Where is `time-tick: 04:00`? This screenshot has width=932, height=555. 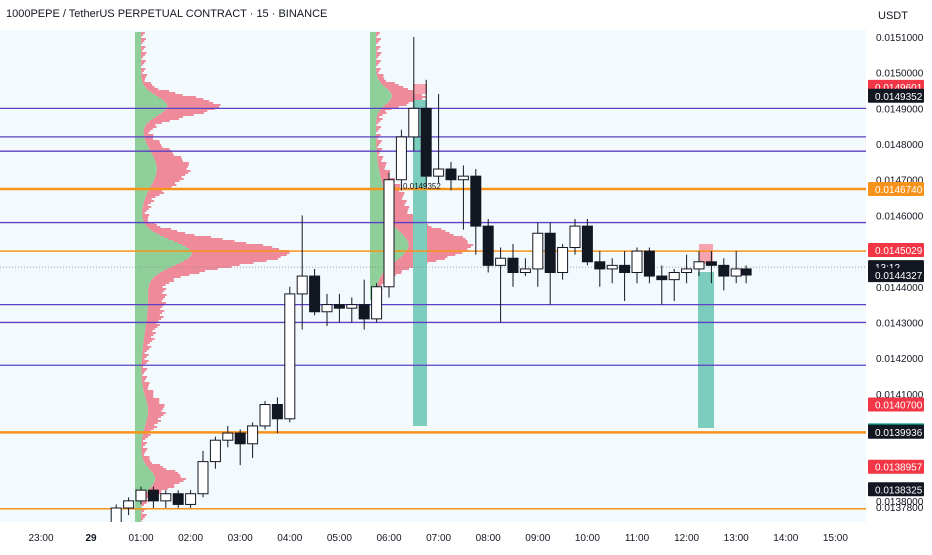
time-tick: 04:00 is located at coordinates (289, 538).